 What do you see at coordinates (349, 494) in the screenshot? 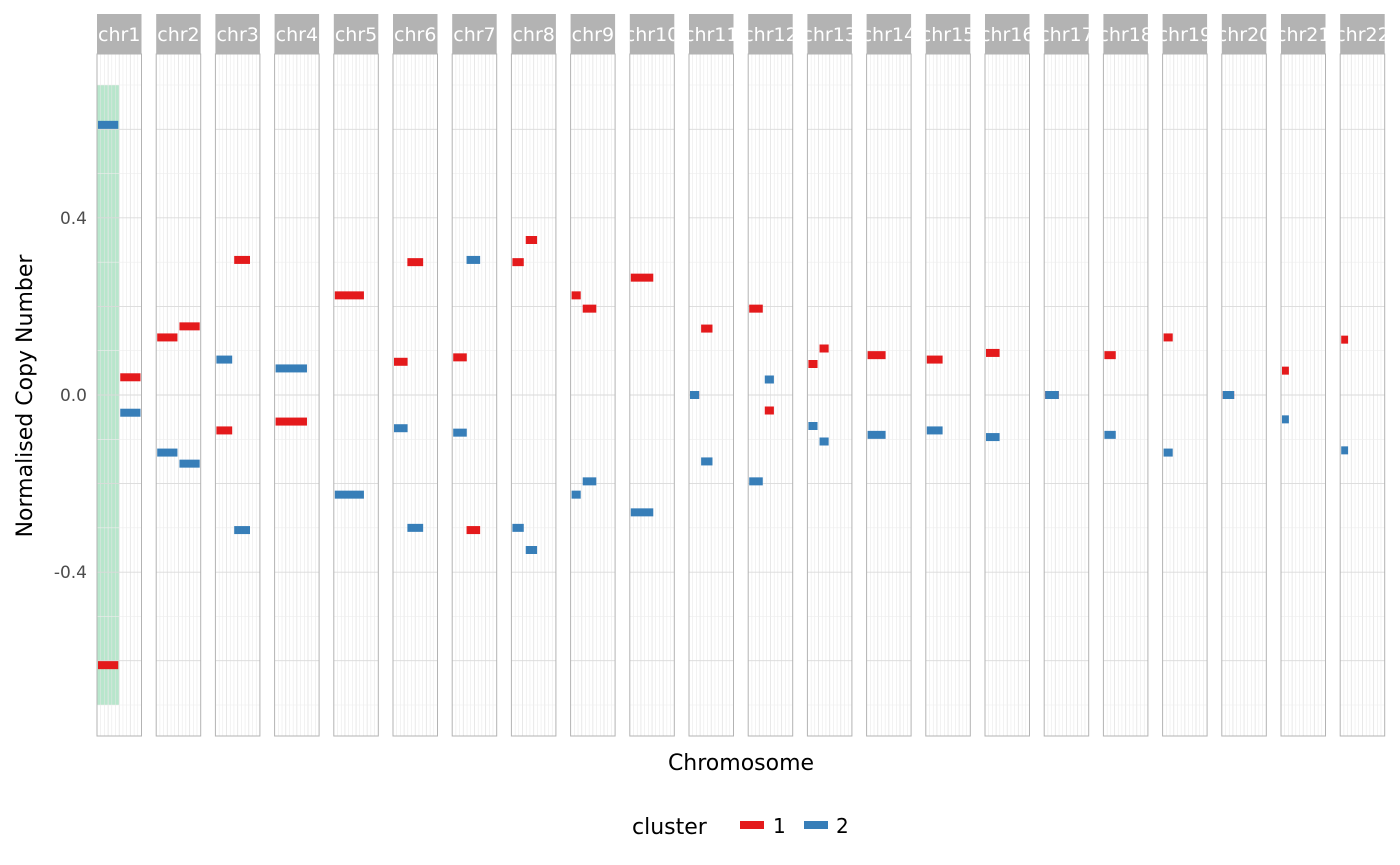
I see `segment-cluster-2-chr5` at bounding box center [349, 494].